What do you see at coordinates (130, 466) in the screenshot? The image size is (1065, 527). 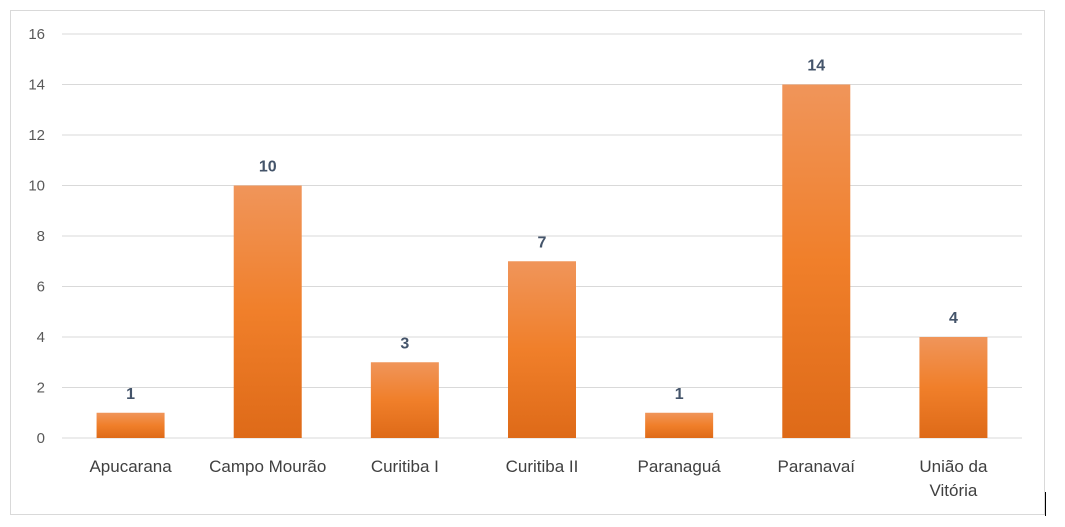 I see `x-tick-label: Apucarana` at bounding box center [130, 466].